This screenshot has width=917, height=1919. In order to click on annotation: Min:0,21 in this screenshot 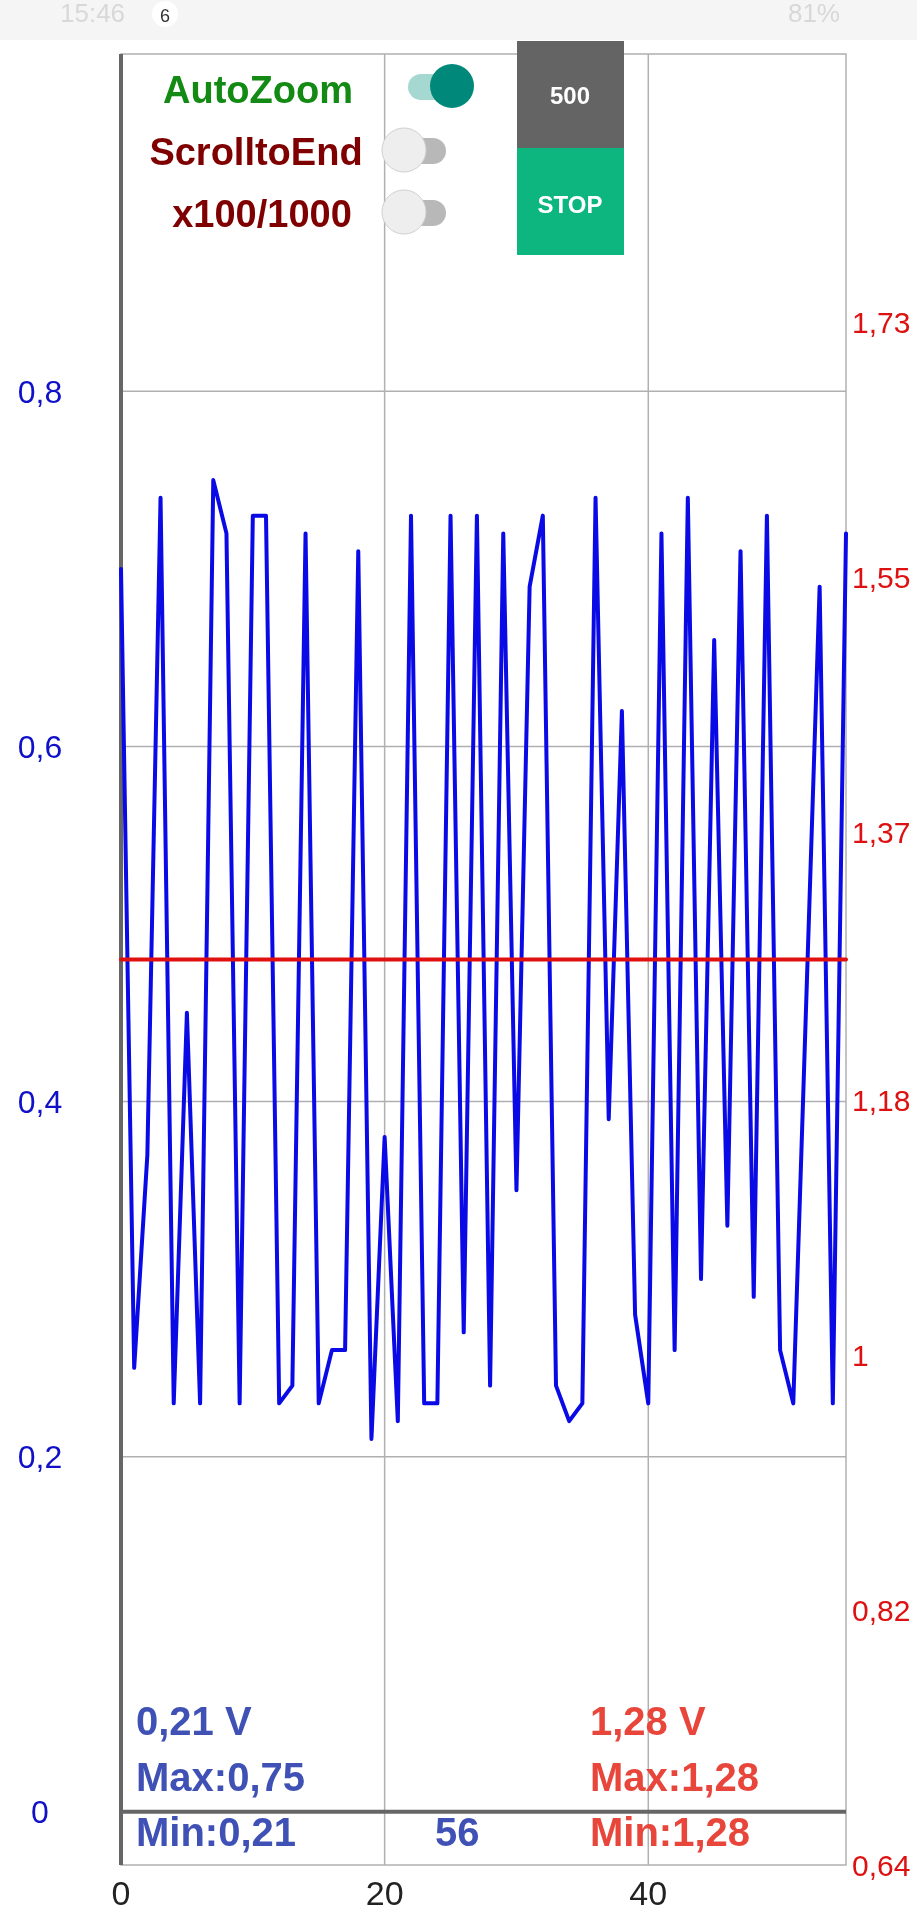, I will do `click(216, 1832)`.